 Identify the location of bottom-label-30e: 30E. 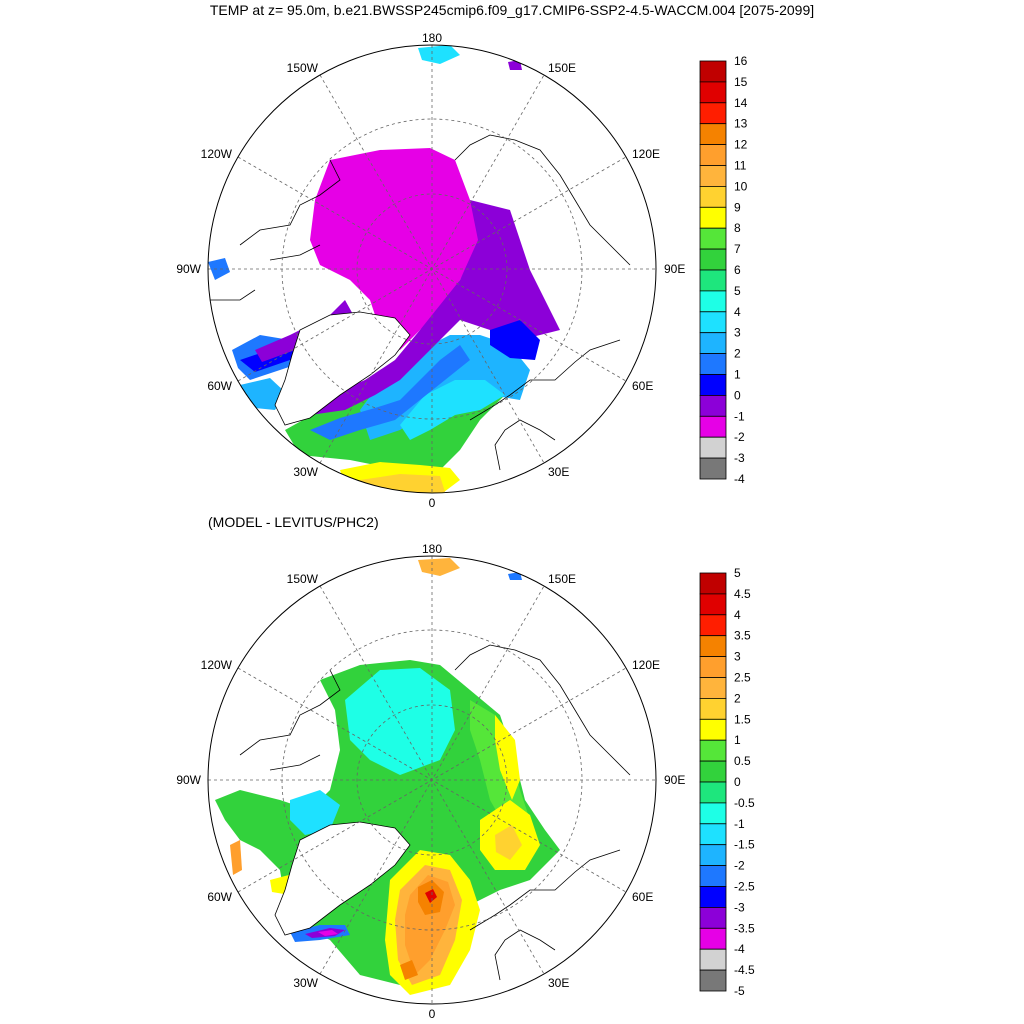
(558, 983).